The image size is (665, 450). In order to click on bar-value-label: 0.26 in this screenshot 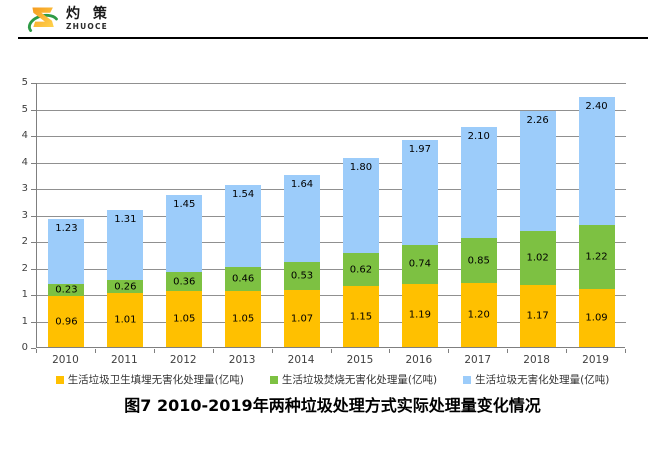, I will do `click(125, 287)`.